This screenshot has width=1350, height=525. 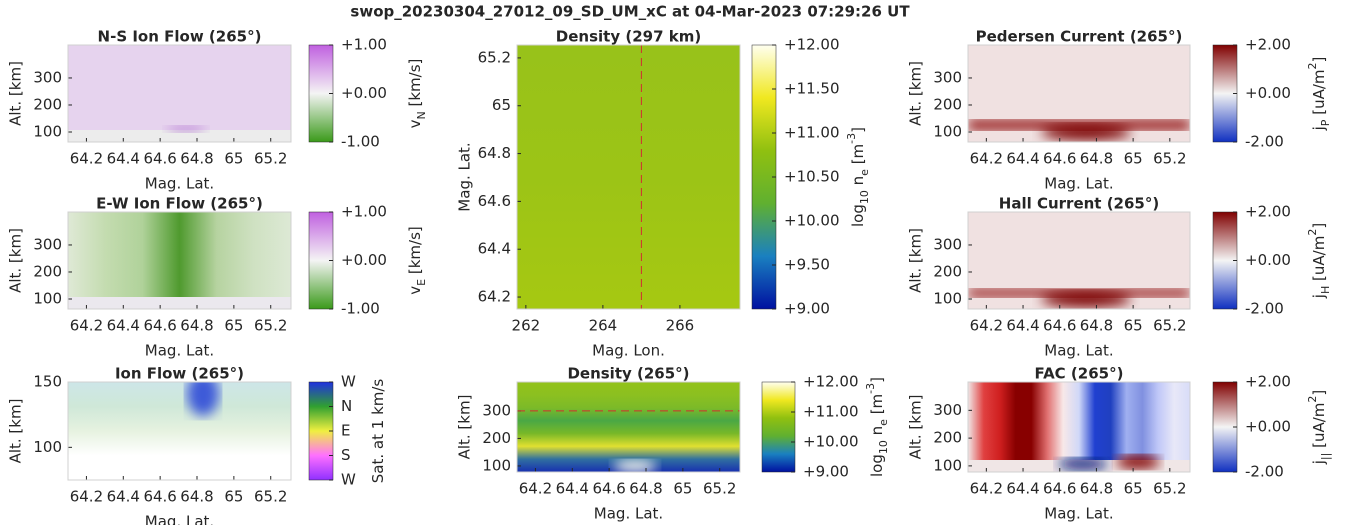 What do you see at coordinates (415, 252) in the screenshot?
I see `label-part: [km/s]` at bounding box center [415, 252].